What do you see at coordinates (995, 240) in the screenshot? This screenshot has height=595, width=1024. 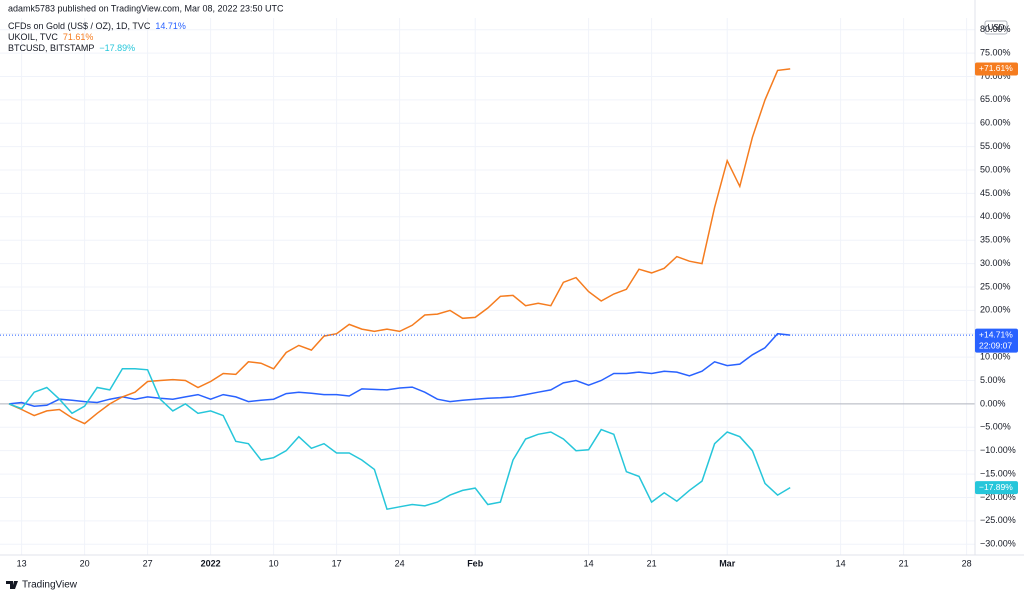 I see `y-tick-label: 35.00%` at bounding box center [995, 240].